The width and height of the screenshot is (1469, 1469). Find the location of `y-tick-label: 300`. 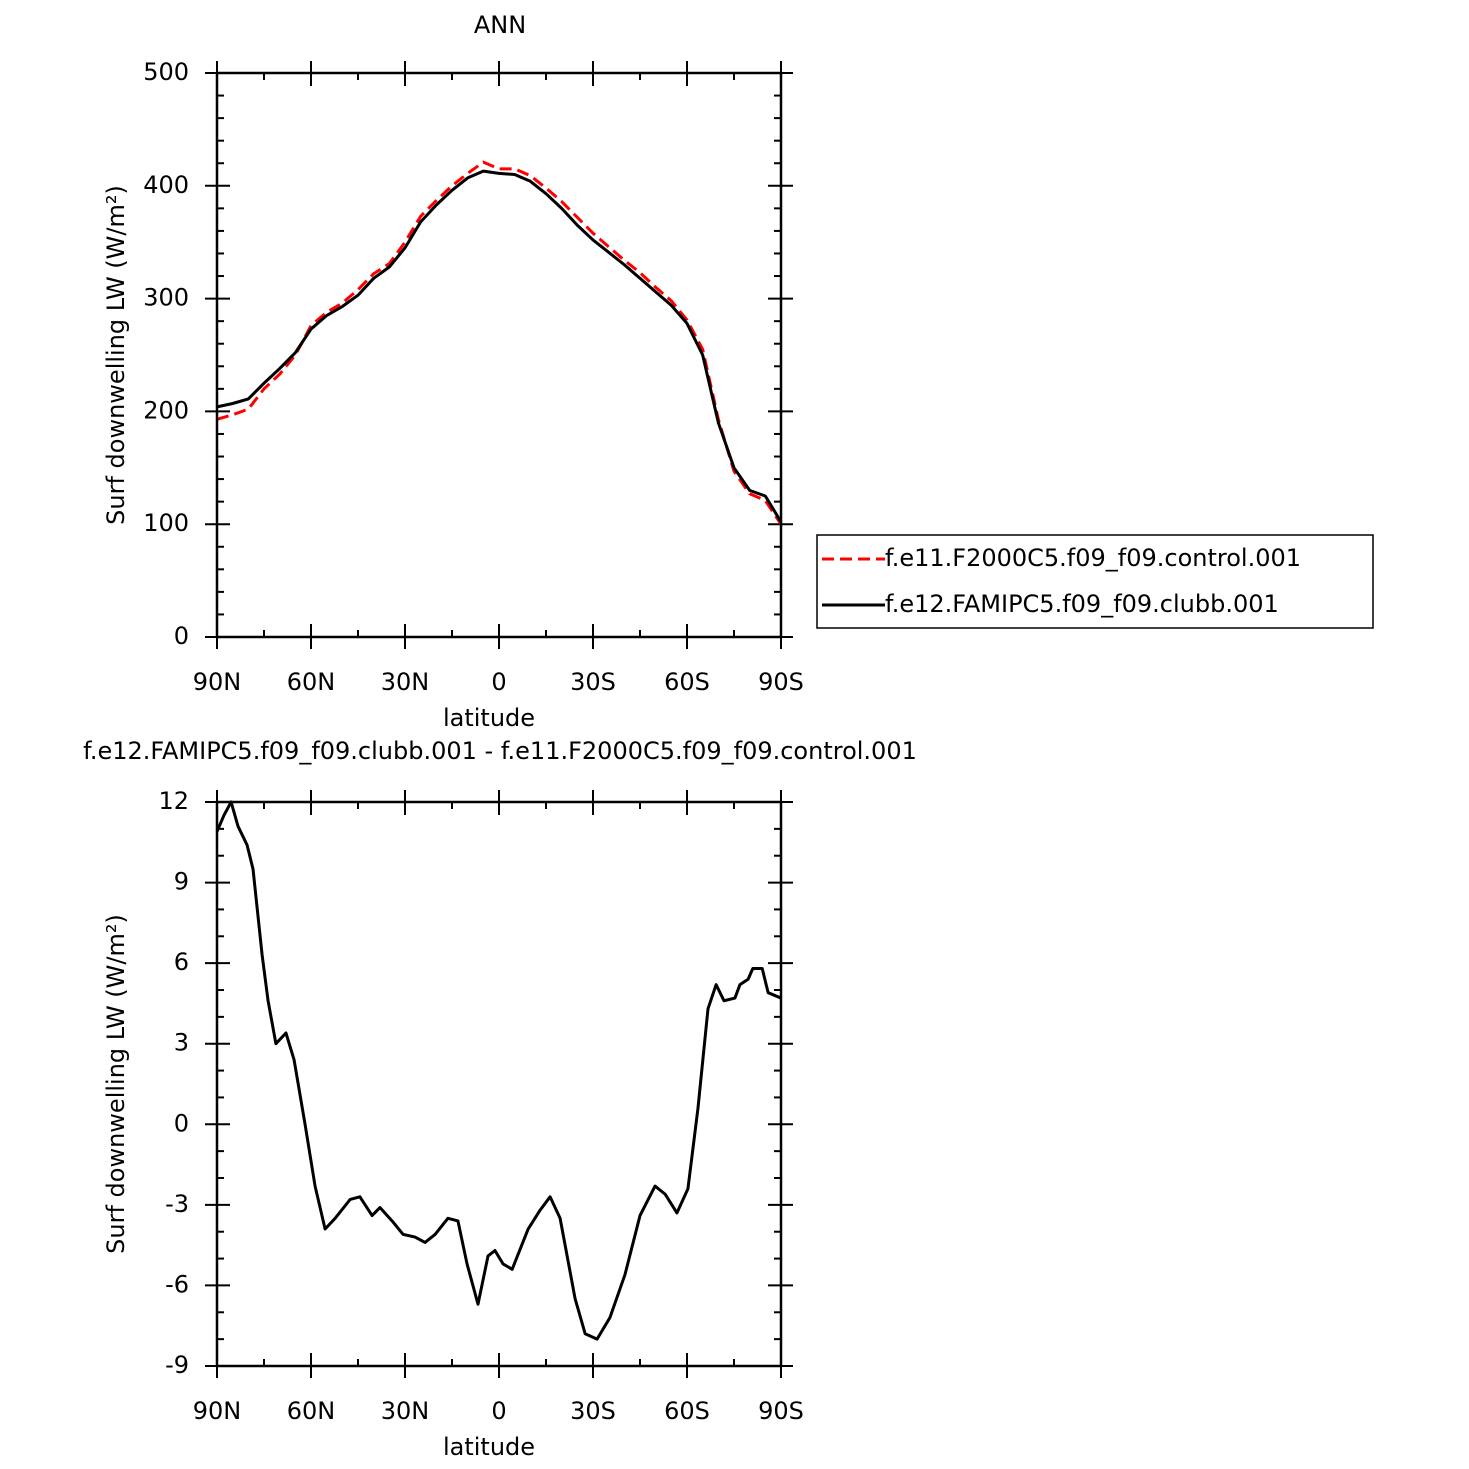

y-tick-label: 300 is located at coordinates (166, 298).